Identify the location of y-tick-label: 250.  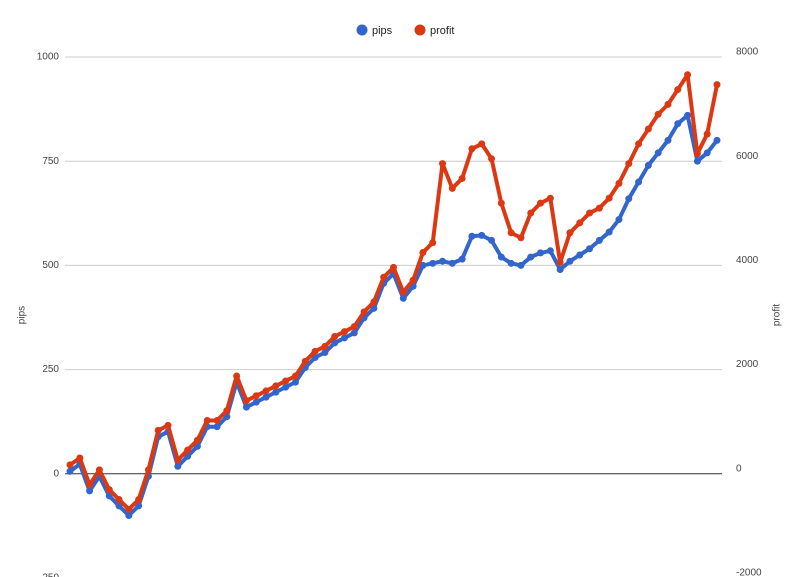
(50, 369).